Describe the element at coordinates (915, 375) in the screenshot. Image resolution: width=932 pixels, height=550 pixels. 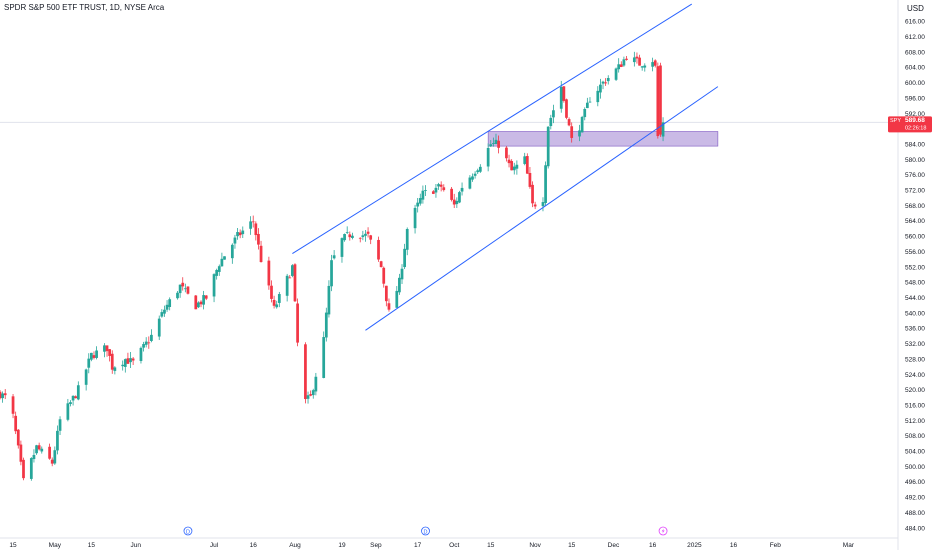
I see `price-tick-label: 524.00` at that location.